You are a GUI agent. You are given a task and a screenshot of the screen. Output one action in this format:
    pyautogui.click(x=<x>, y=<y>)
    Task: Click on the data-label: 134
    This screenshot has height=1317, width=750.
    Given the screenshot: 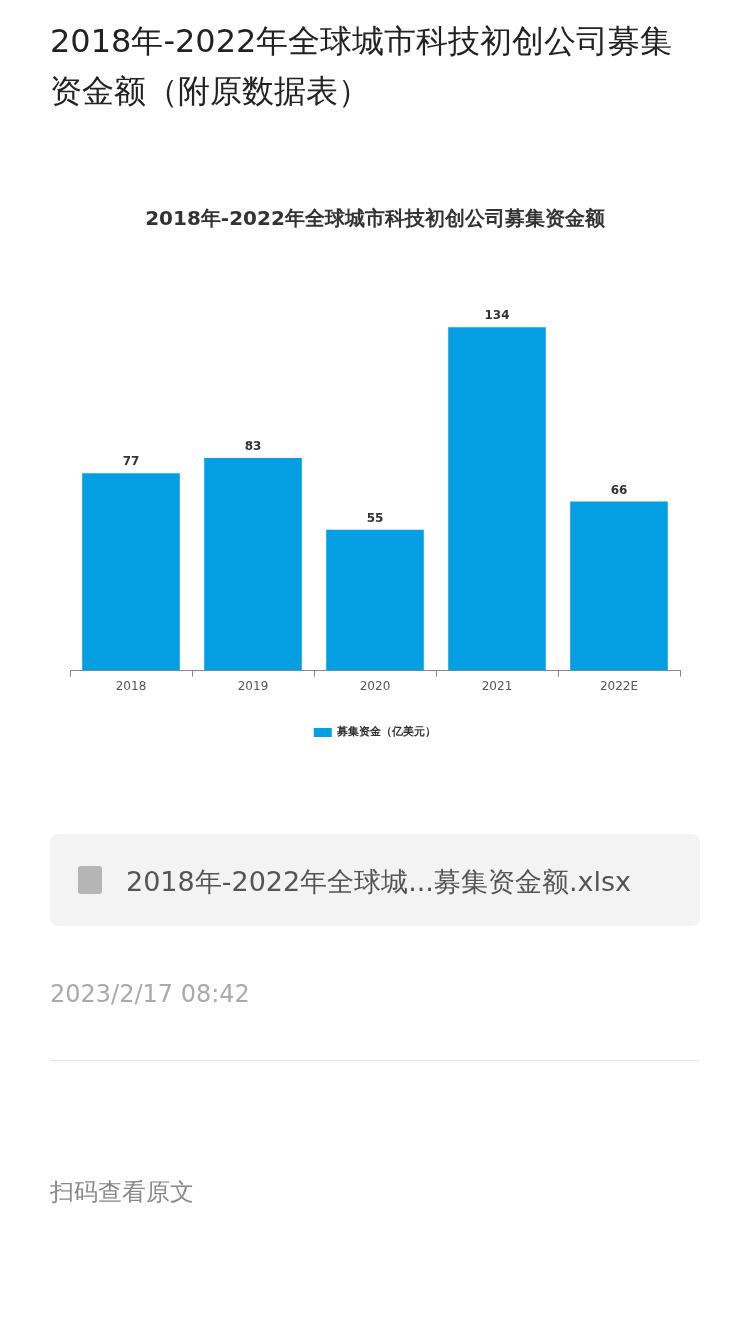 What is the action you would take?
    pyautogui.click(x=497, y=315)
    